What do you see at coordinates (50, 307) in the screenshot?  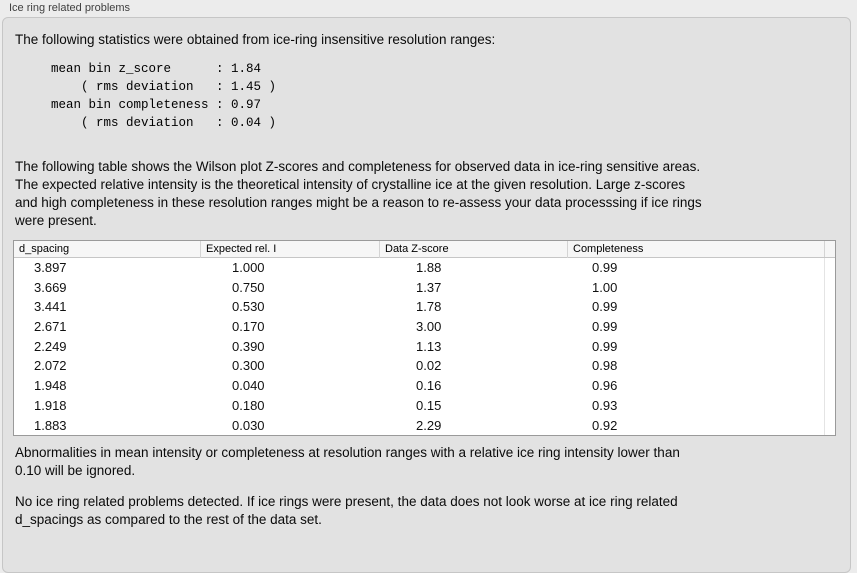 I see `table-cell: 3.441` at bounding box center [50, 307].